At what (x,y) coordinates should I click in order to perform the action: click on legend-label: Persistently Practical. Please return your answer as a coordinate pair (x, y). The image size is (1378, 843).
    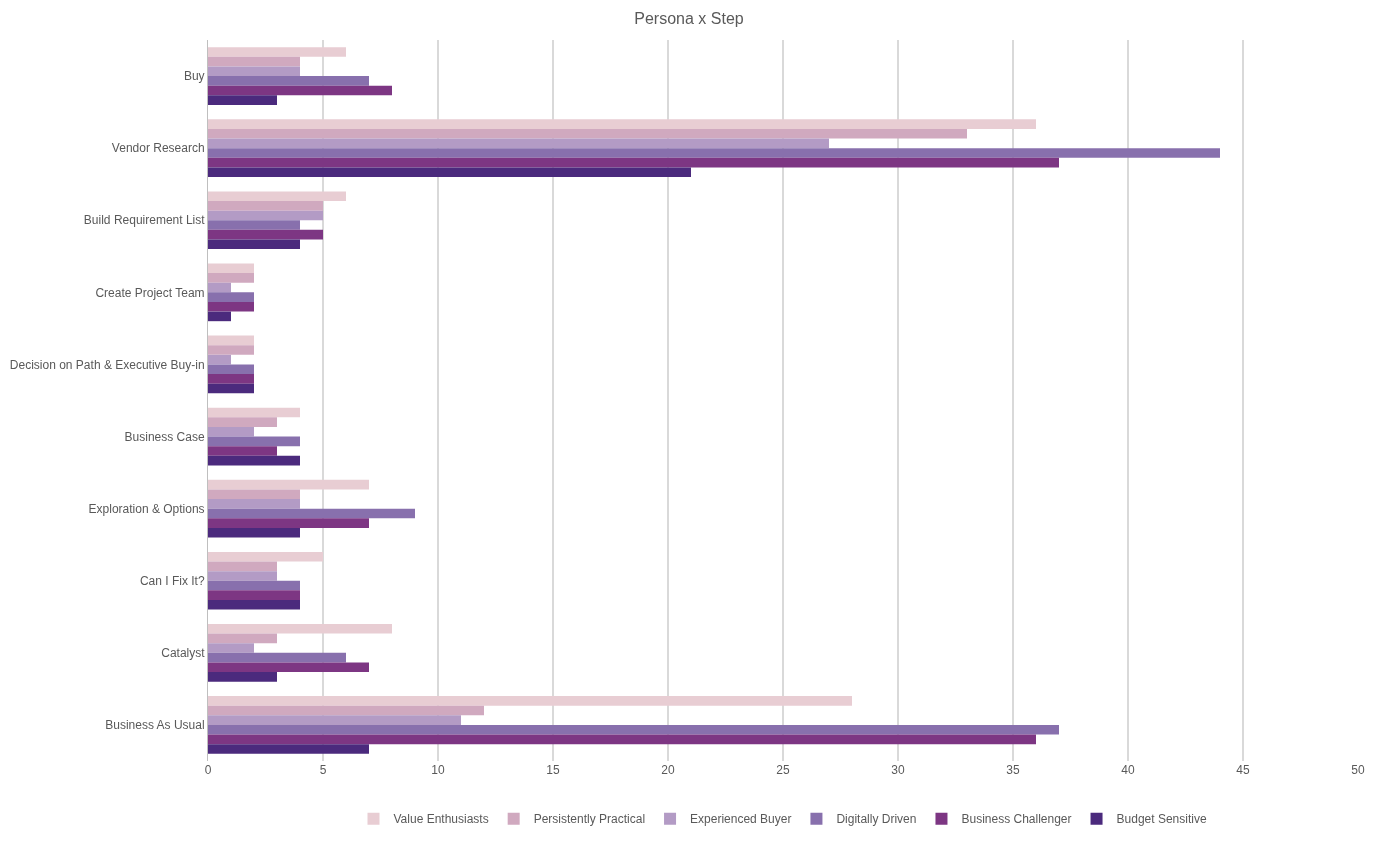
    Looking at the image, I should click on (589, 819).